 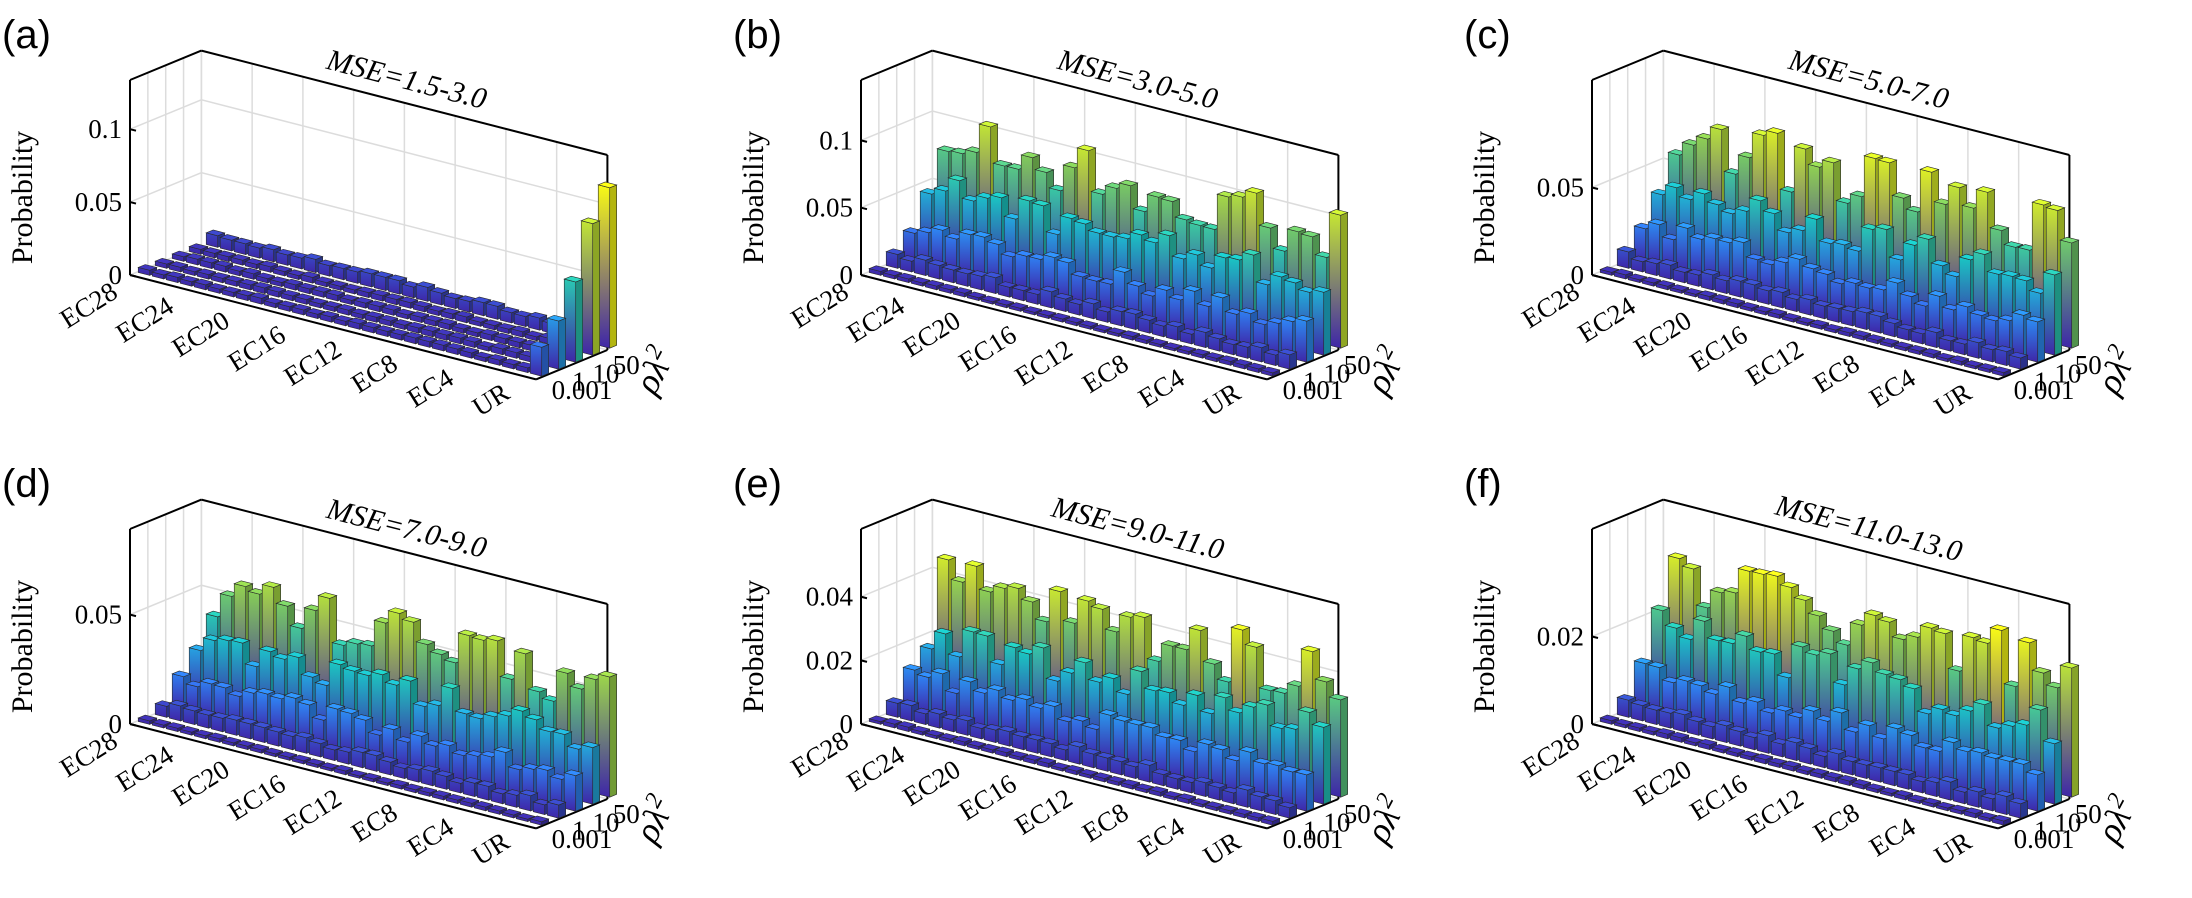 What do you see at coordinates (836, 140) in the screenshot?
I see `y-tick-label: 0.1` at bounding box center [836, 140].